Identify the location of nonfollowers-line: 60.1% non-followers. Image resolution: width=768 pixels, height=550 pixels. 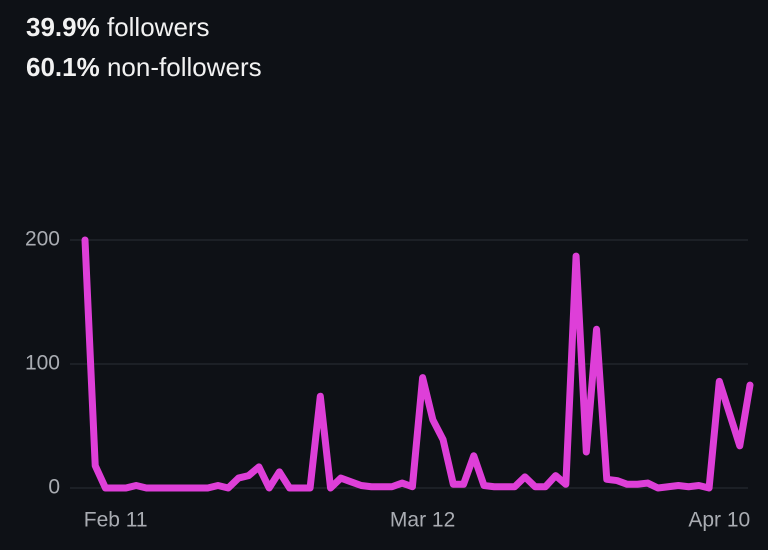
(144, 67).